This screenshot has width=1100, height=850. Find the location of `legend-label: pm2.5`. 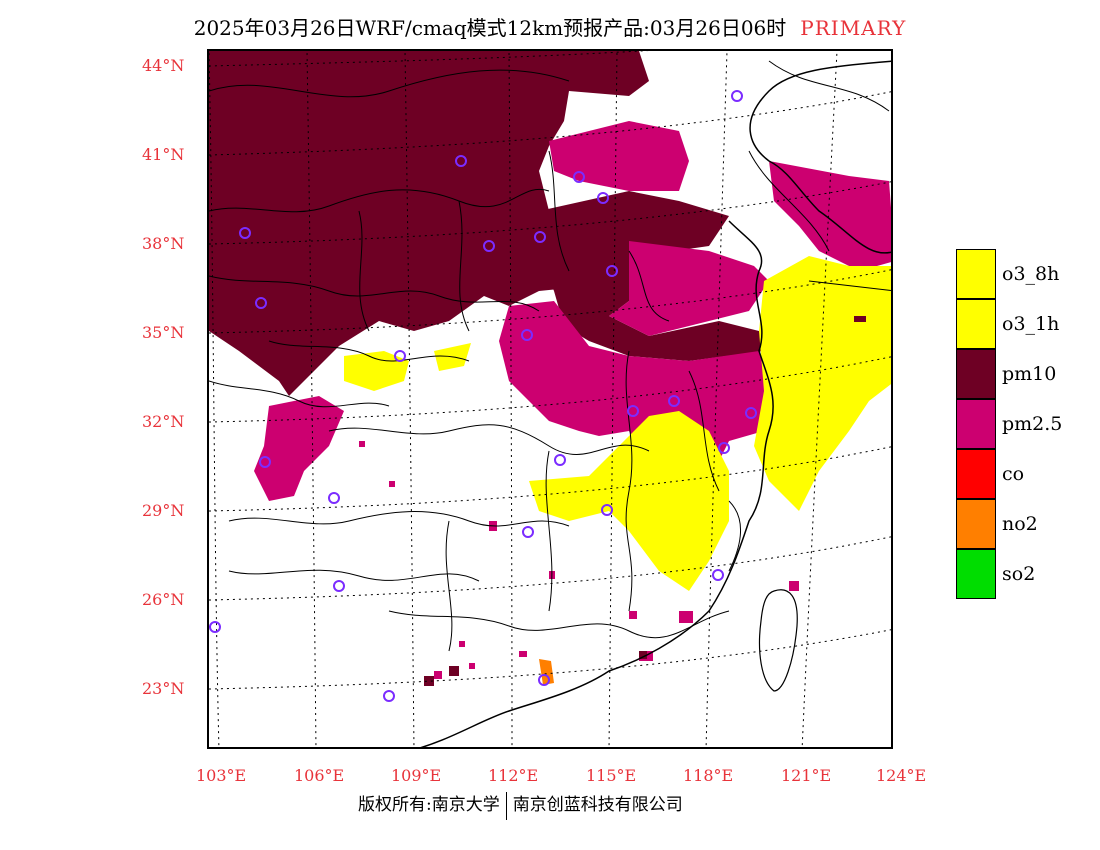

legend-label: pm2.5 is located at coordinates (1032, 424).